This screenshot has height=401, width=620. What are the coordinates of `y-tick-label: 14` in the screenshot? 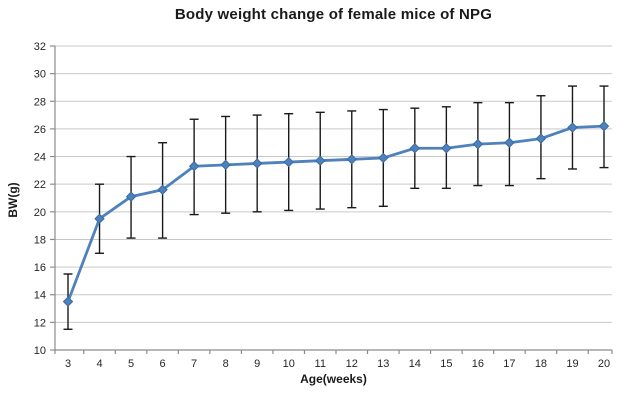 It's located at (40, 296).